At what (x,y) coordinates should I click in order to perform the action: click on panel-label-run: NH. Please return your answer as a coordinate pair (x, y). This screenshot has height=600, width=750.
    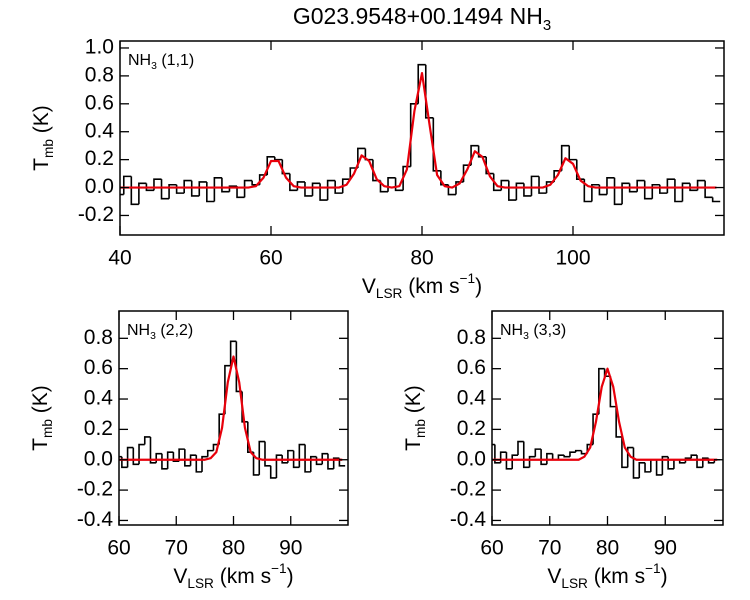
    Looking at the image, I should click on (511, 330).